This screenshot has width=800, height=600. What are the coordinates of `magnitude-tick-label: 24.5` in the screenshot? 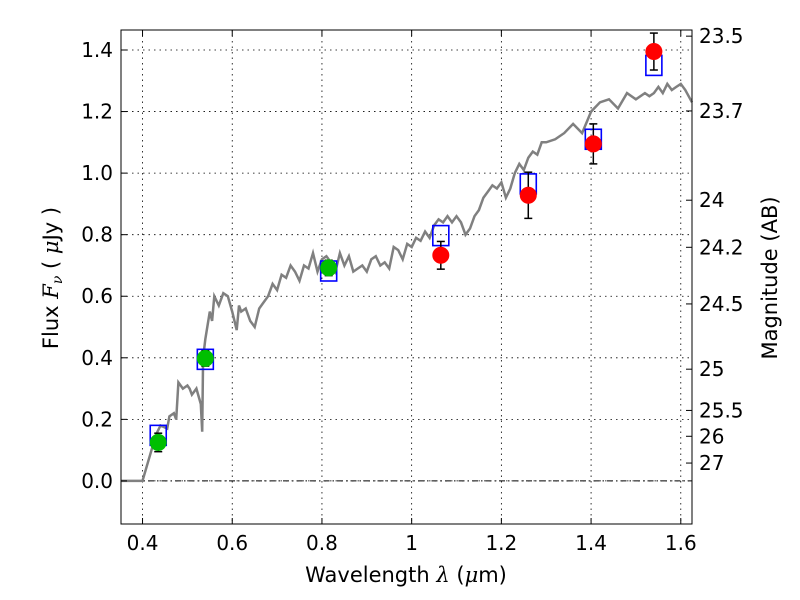 It's located at (721, 304).